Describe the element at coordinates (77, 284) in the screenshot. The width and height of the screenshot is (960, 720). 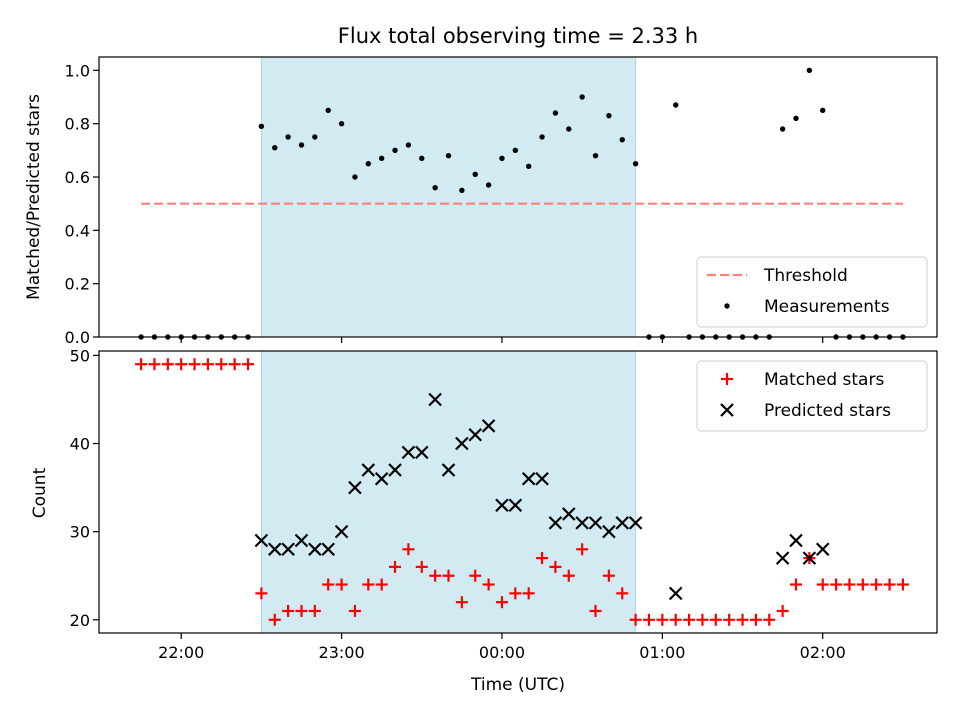
I see `top-y-tick-label: 0.2` at that location.